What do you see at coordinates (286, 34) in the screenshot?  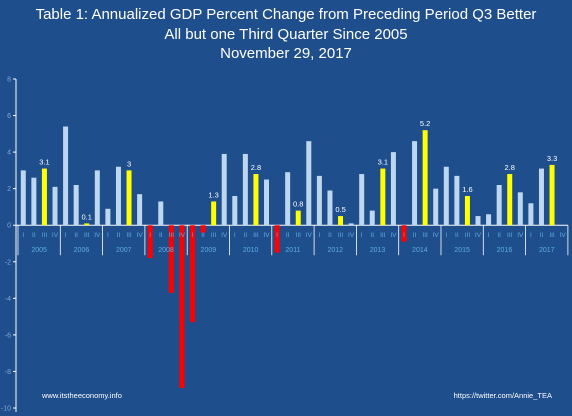 I see `chart-subtitle: All but one Third Quarter Since 2005` at bounding box center [286, 34].